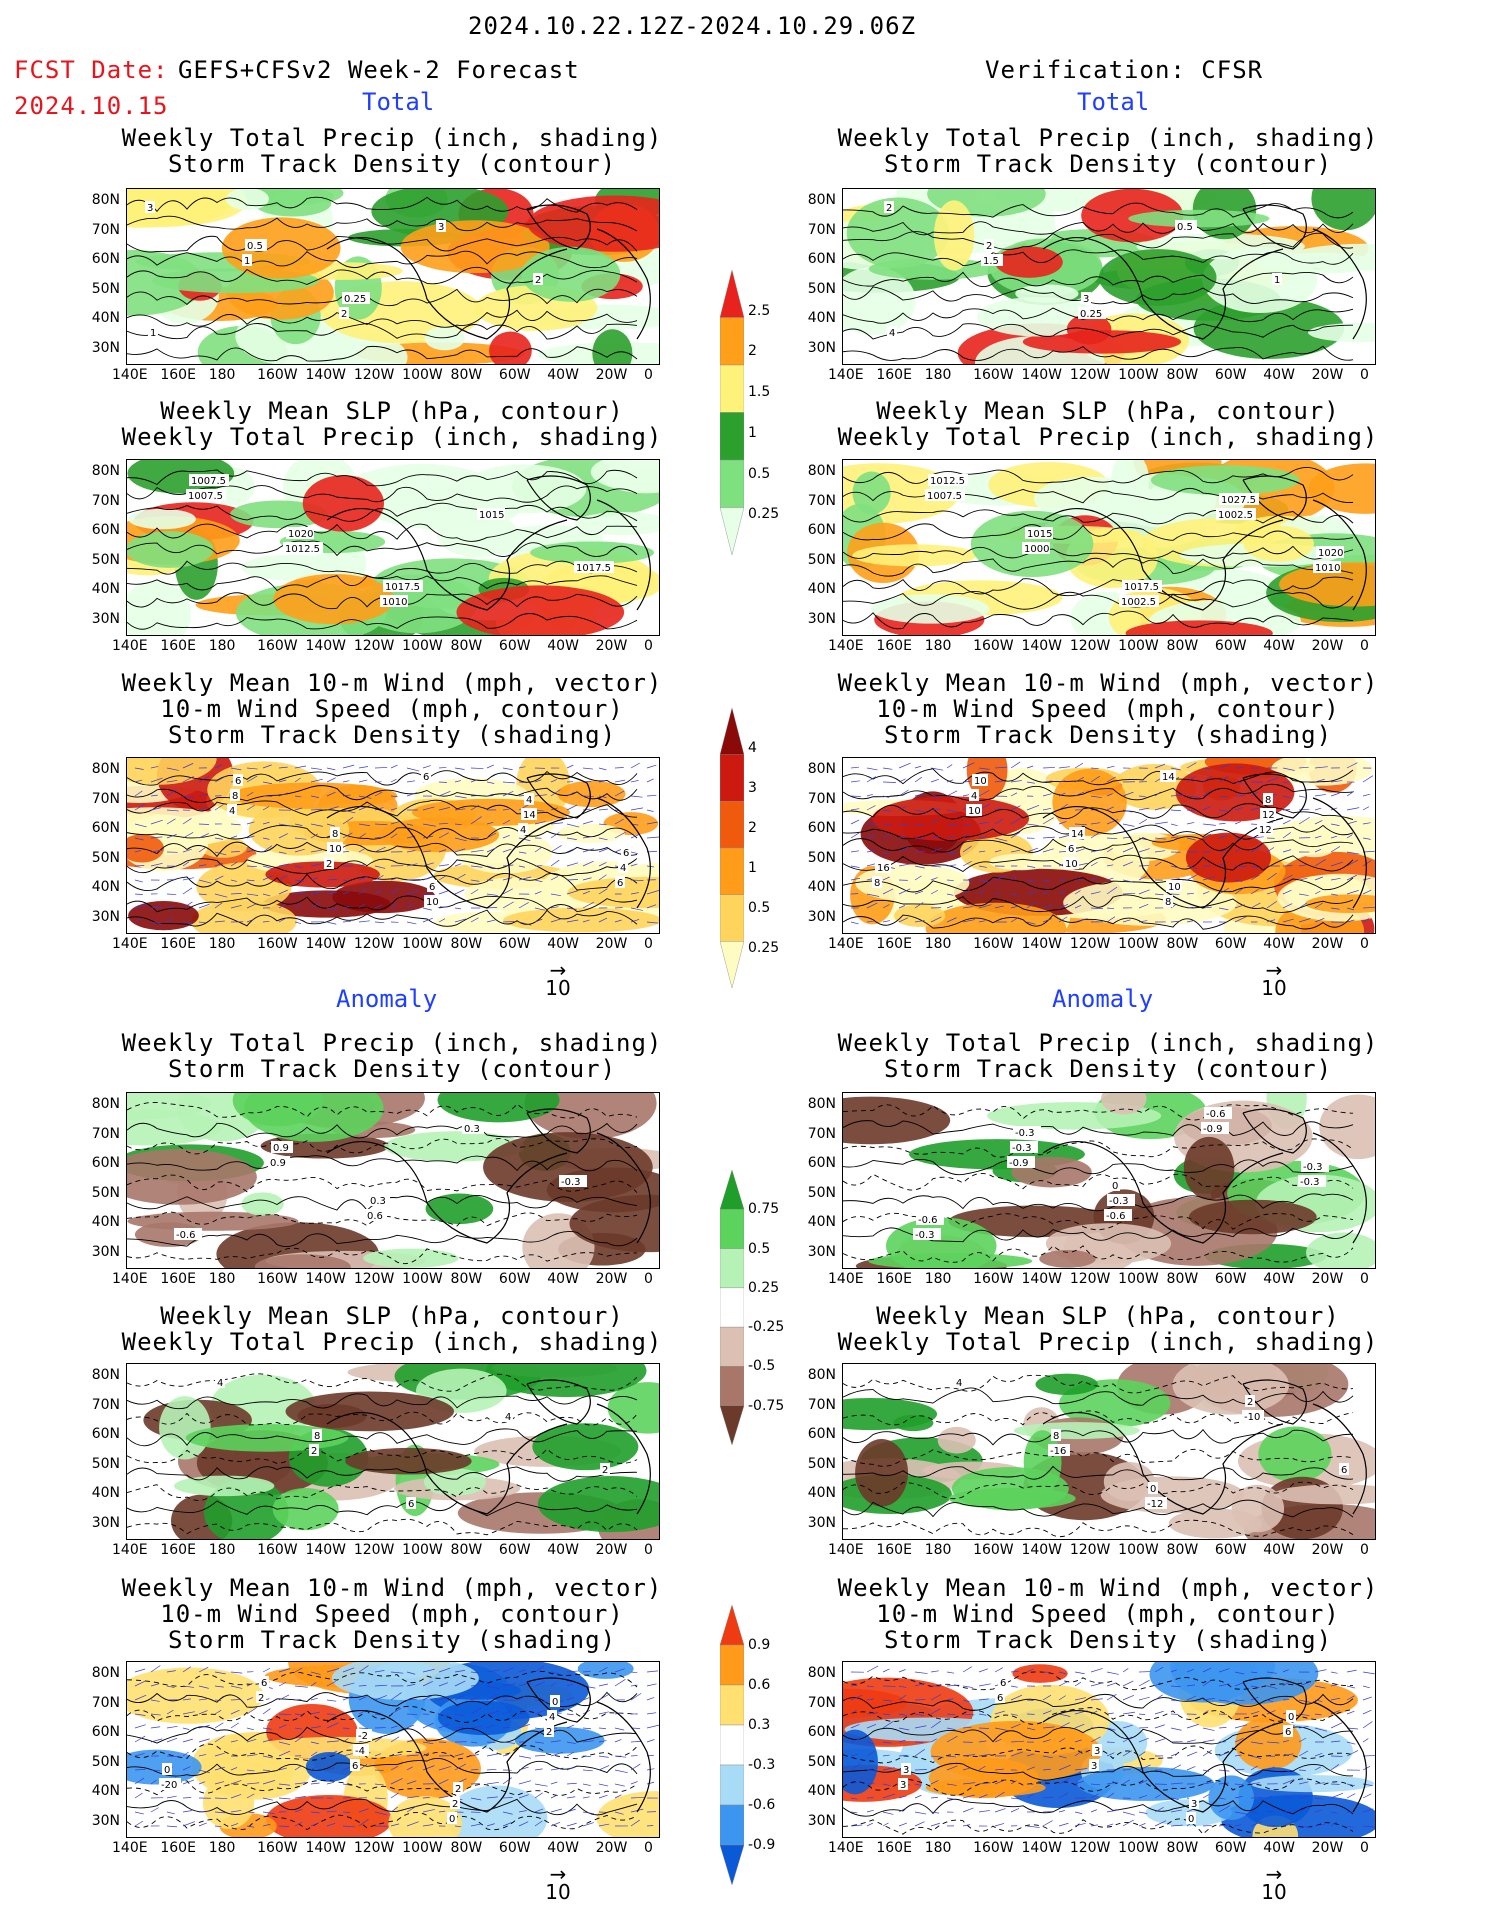 The height and width of the screenshot is (1925, 1487). I want to click on colorbar-segment, so click(732, 1745).